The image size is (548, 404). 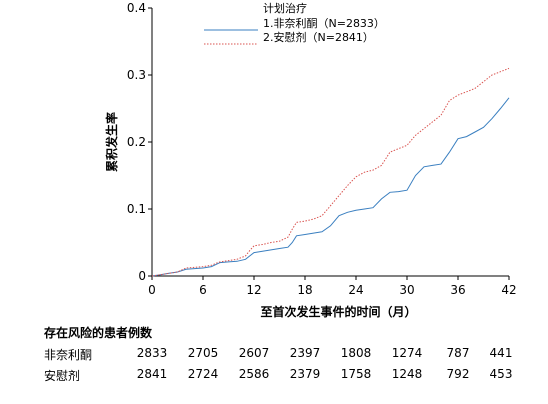 I want to click on x-axis-label: 至首次发生事件的时间（月）, so click(x=338, y=311).